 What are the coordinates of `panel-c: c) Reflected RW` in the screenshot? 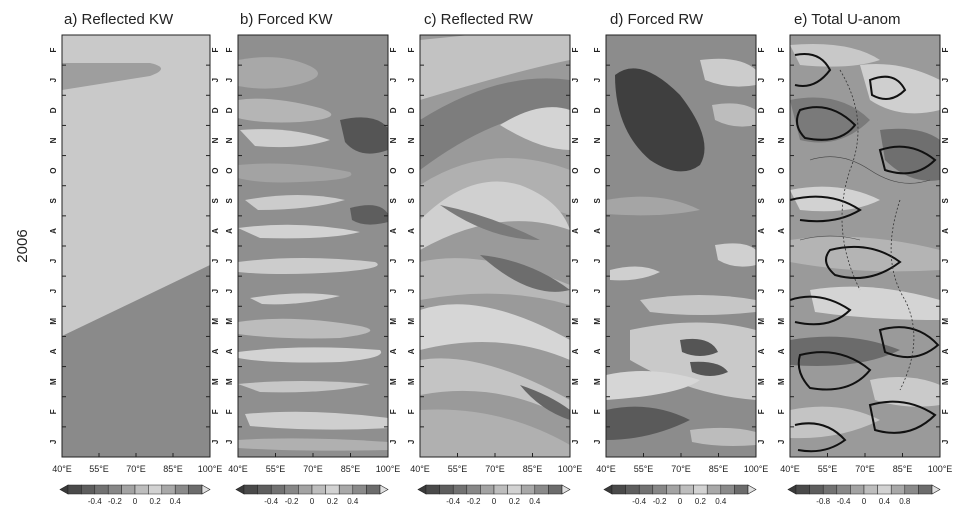 It's located at (495, 234).